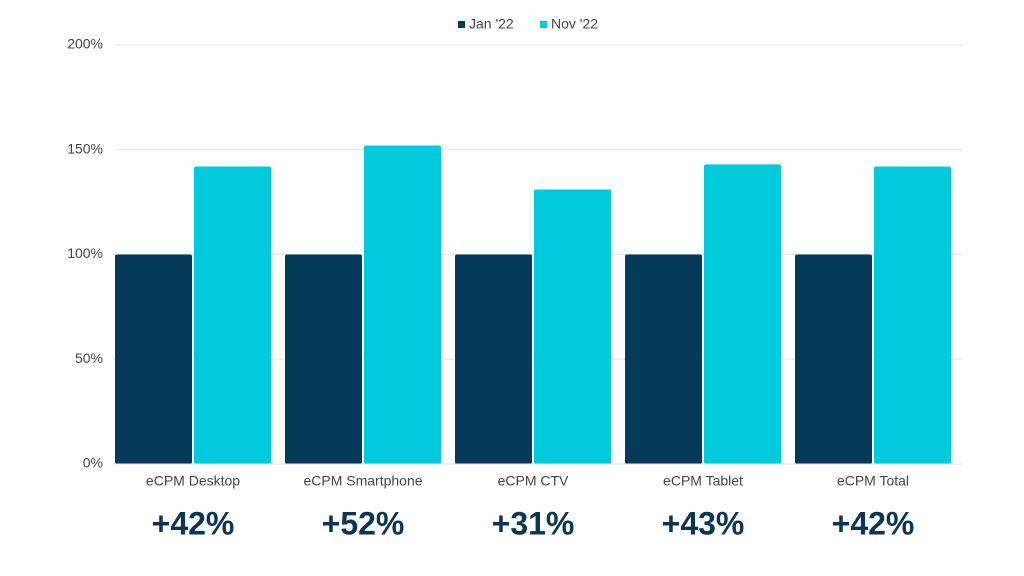 This screenshot has height=576, width=1024. Describe the element at coordinates (362, 481) in the screenshot. I see `x-tick-label: eCPM Smartphone` at that location.